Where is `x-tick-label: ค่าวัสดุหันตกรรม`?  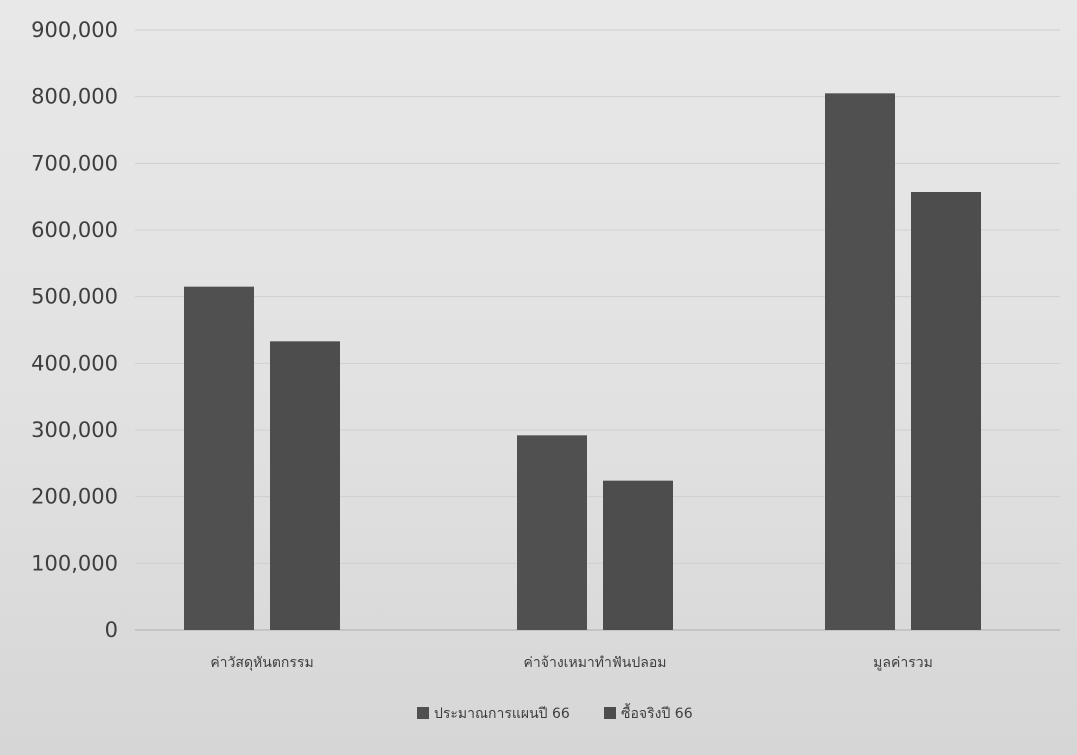 x-tick-label: ค่าวัสดุหันตกรรม is located at coordinates (261, 663).